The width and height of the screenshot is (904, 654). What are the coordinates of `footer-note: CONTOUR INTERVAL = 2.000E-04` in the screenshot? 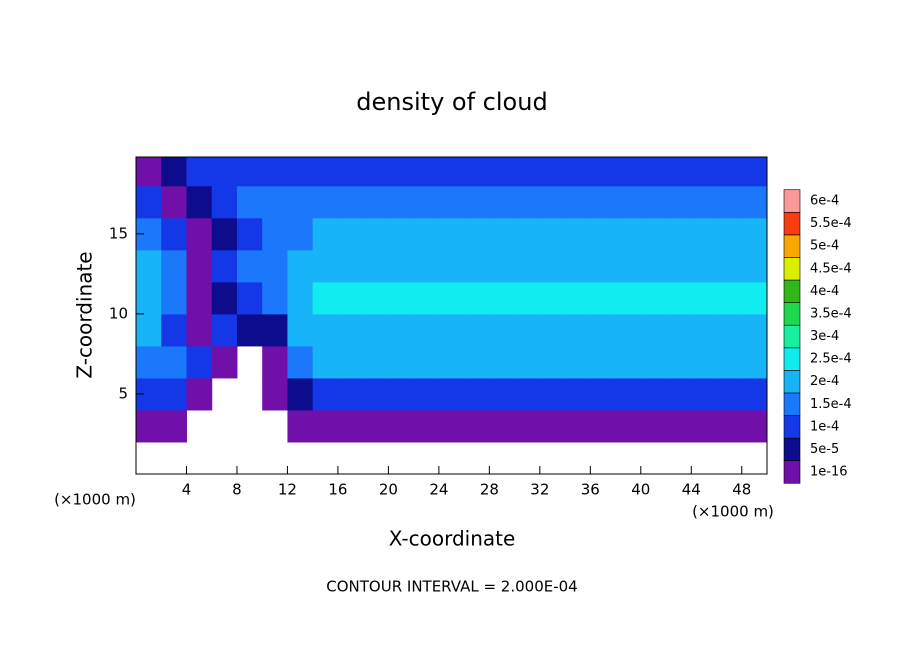 It's located at (451, 587).